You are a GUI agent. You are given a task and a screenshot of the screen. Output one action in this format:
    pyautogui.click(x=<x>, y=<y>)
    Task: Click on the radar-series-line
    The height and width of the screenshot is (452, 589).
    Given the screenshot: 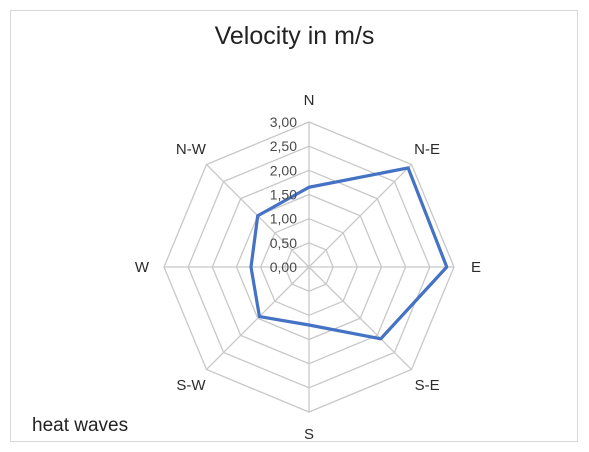 What is the action you would take?
    pyautogui.click(x=349, y=253)
    